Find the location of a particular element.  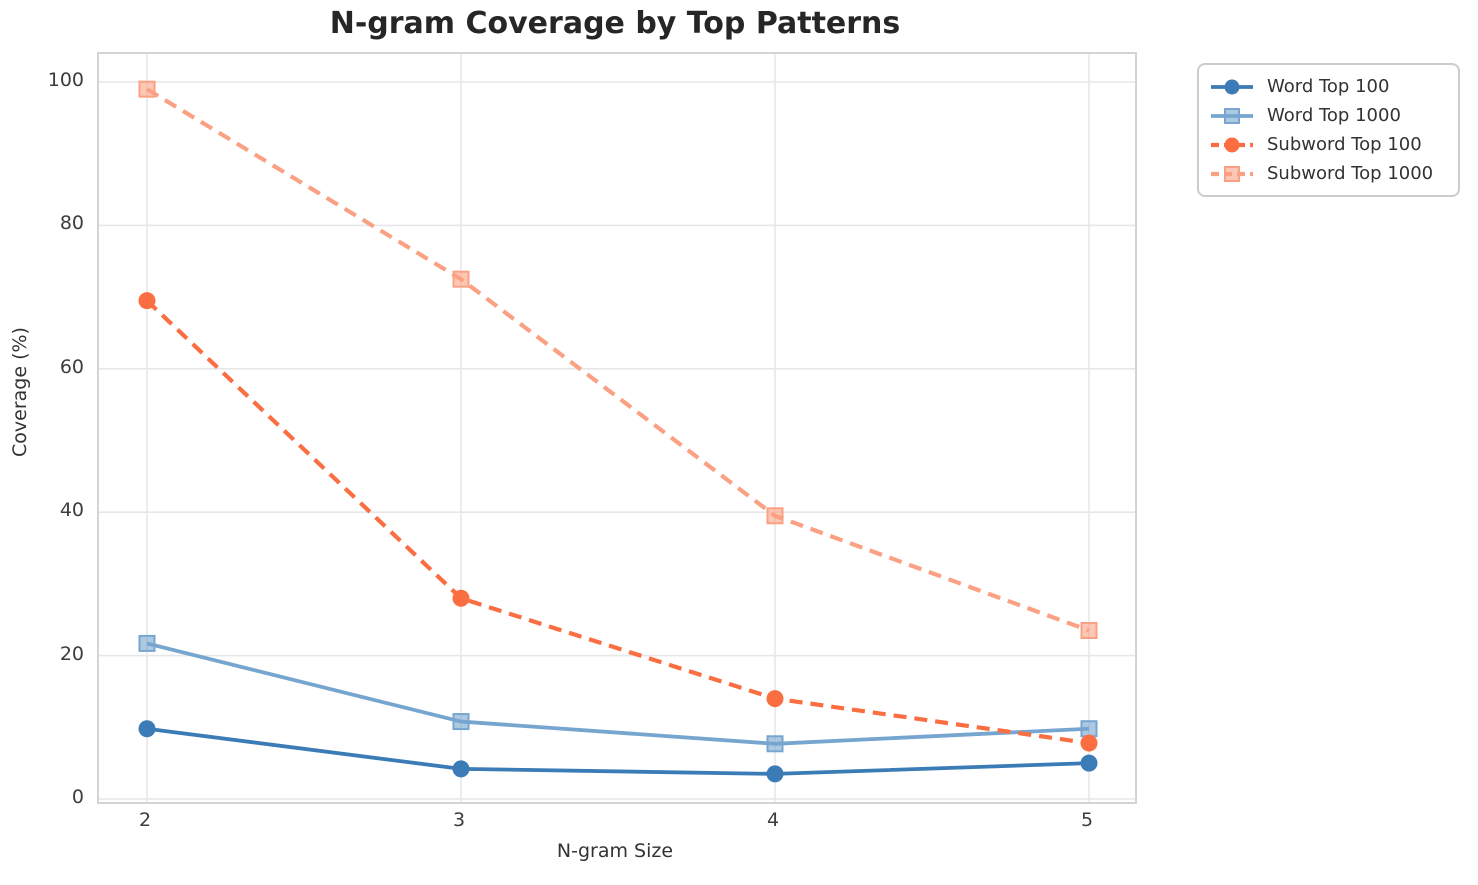

legend-item-subword-top-100: Subword Top 100 is located at coordinates (1328, 144).